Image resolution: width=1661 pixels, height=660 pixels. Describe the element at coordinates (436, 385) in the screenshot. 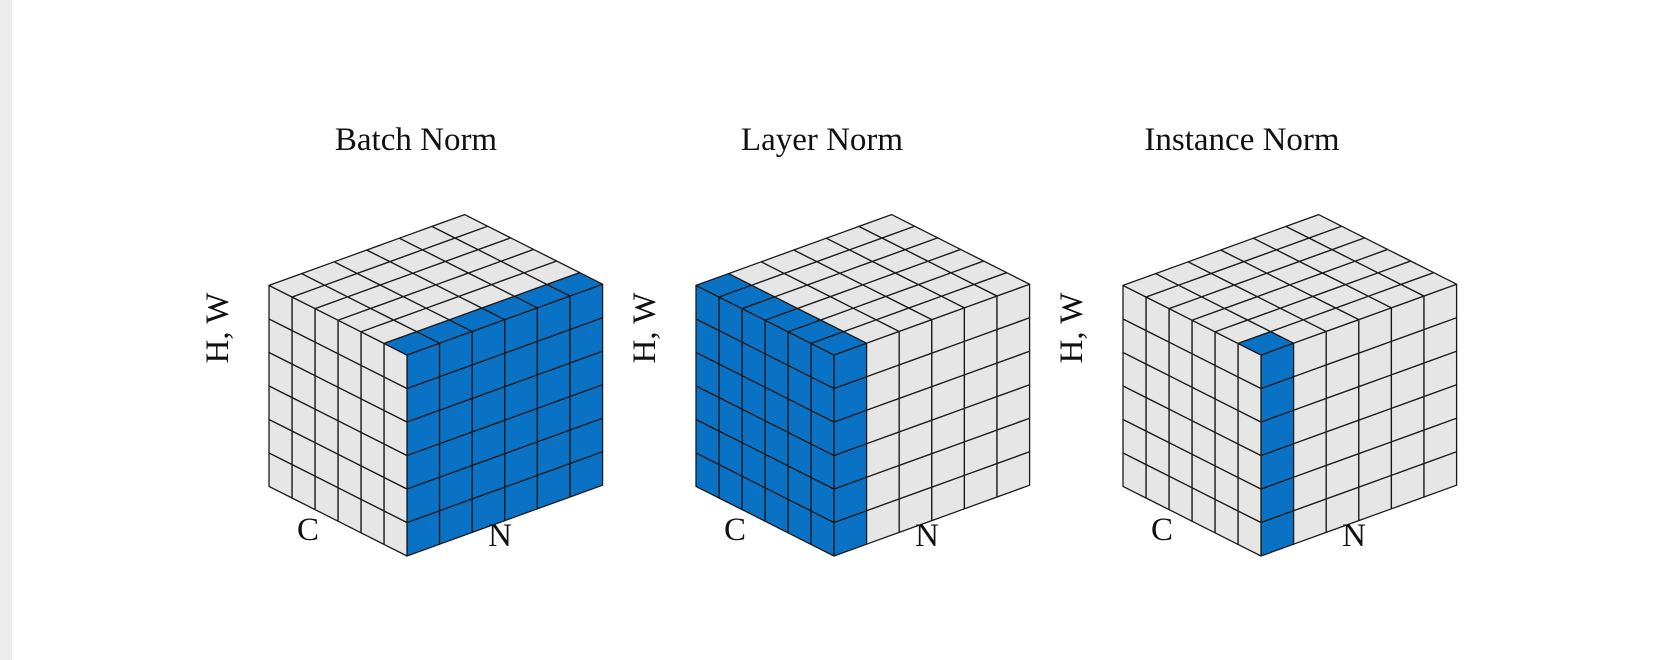

I see `cube-batch-norm` at that location.